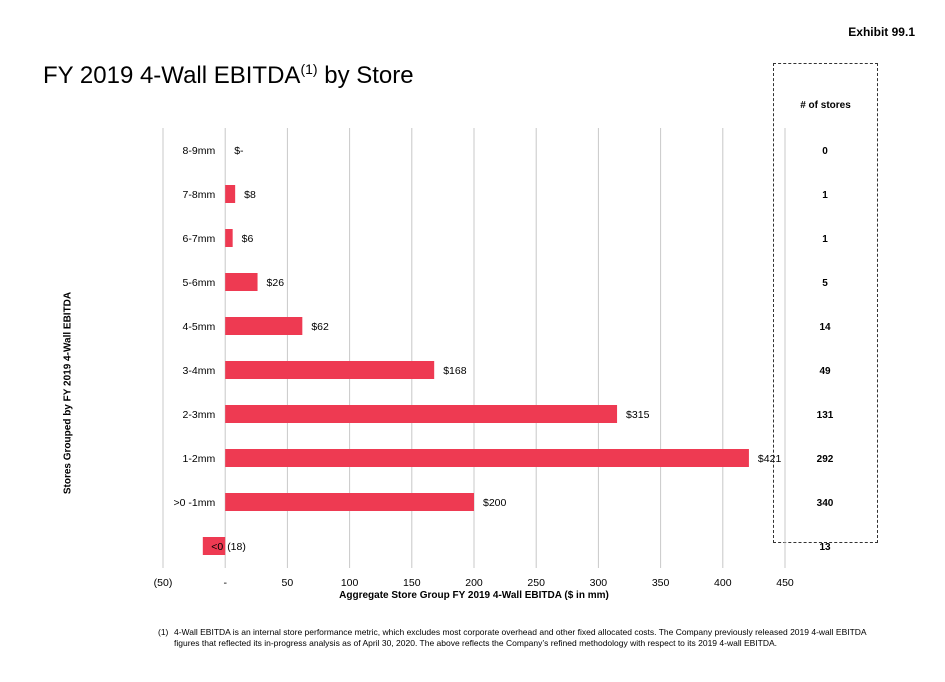 This screenshot has height=682, width=945. What do you see at coordinates (495, 503) in the screenshot?
I see `data-label: $200` at bounding box center [495, 503].